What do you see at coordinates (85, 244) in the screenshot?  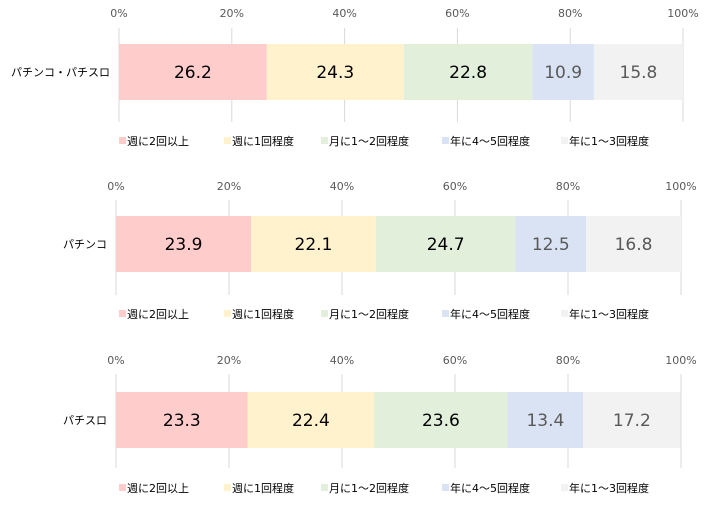 I see `category-label: パチンコ` at bounding box center [85, 244].